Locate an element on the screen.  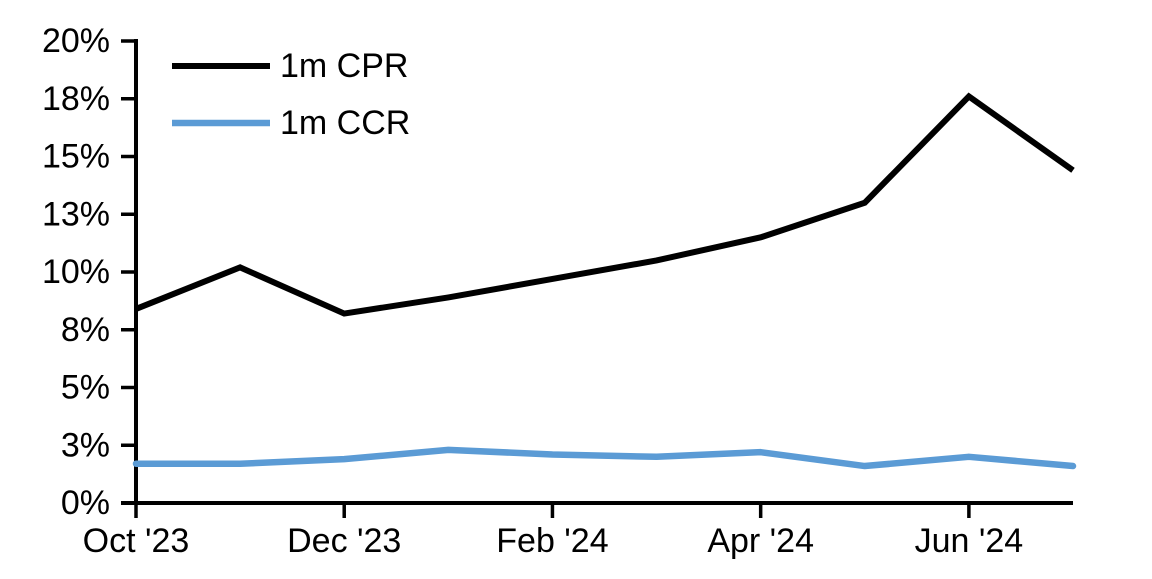
y-tick-label: 10% is located at coordinates (76, 272).